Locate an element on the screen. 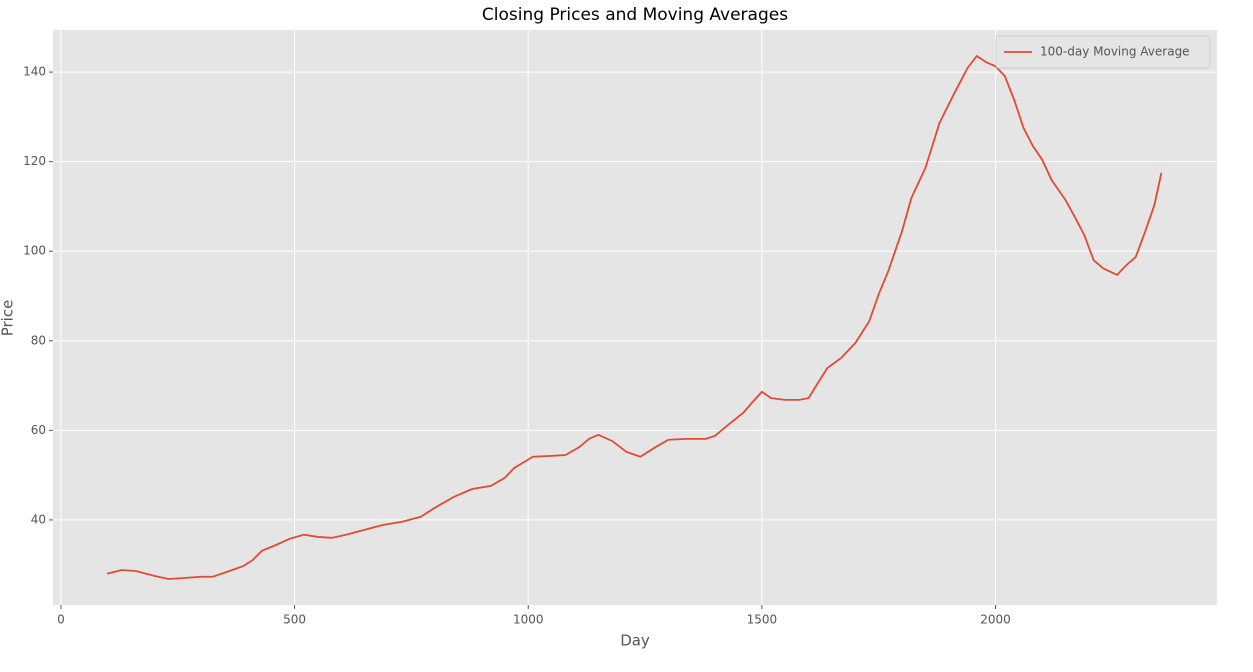 This screenshot has width=1253, height=672. chart-title: Closing Prices and Moving Averages is located at coordinates (635, 15).